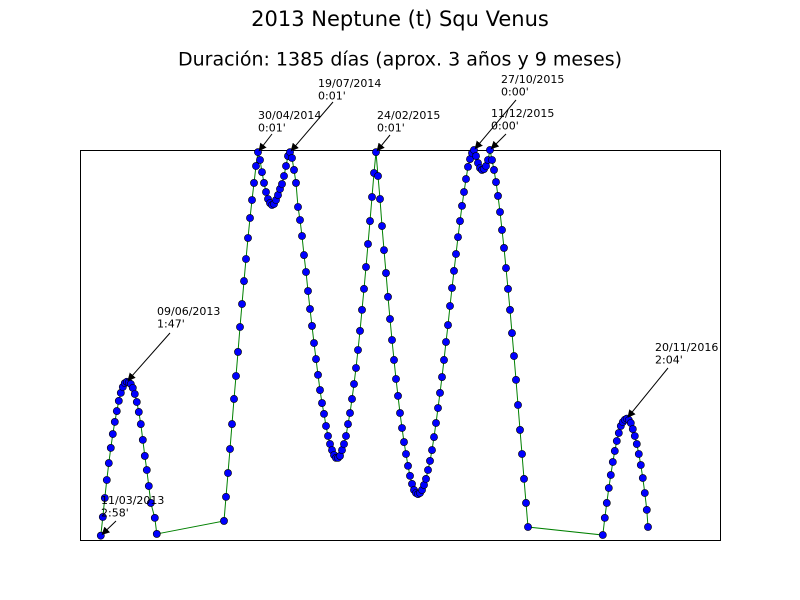 The image size is (800, 600). What do you see at coordinates (408, 115) in the screenshot?
I see `annotation-text: 24/02/2015` at bounding box center [408, 115].